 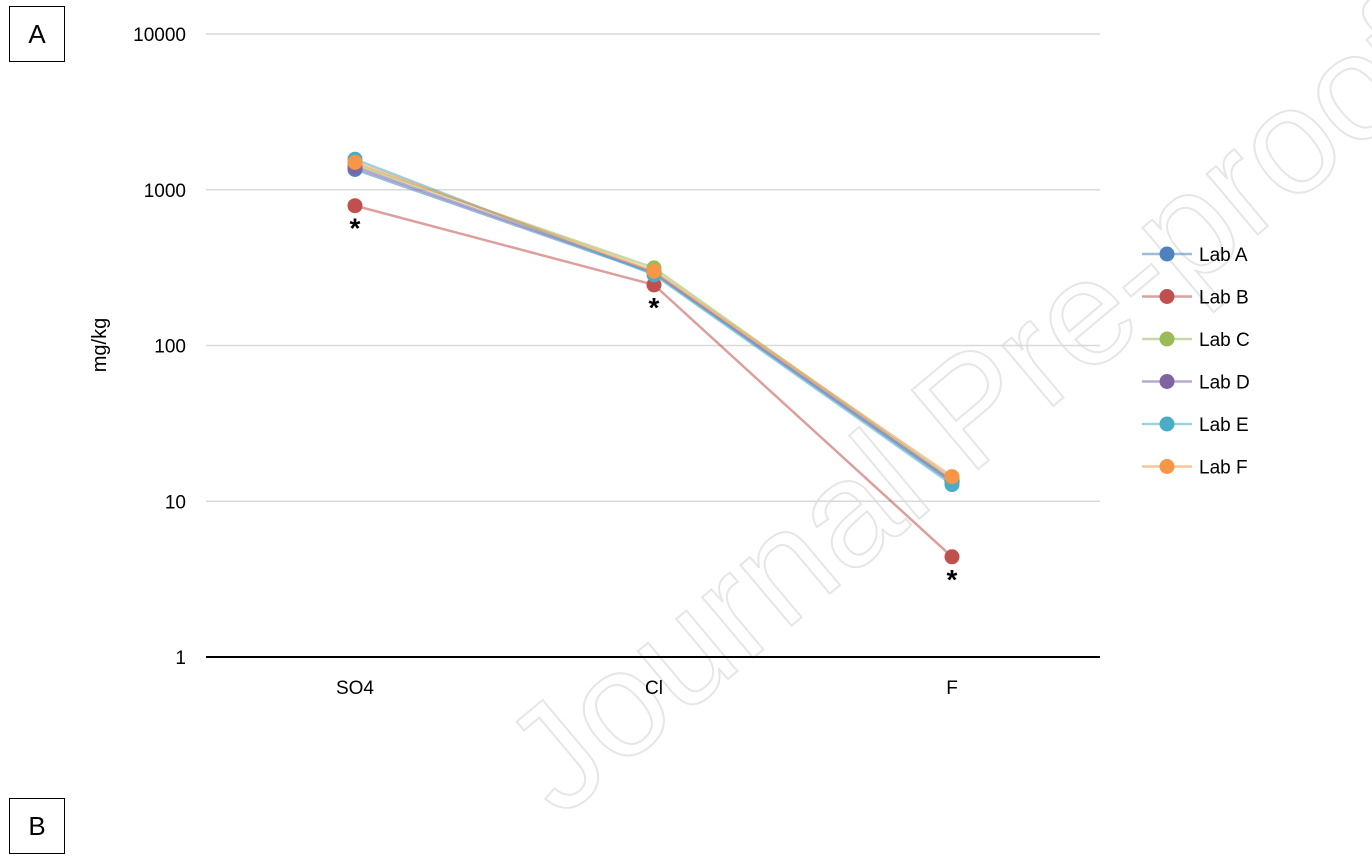 What do you see at coordinates (1224, 425) in the screenshot?
I see `legend-label: Lab E` at bounding box center [1224, 425].